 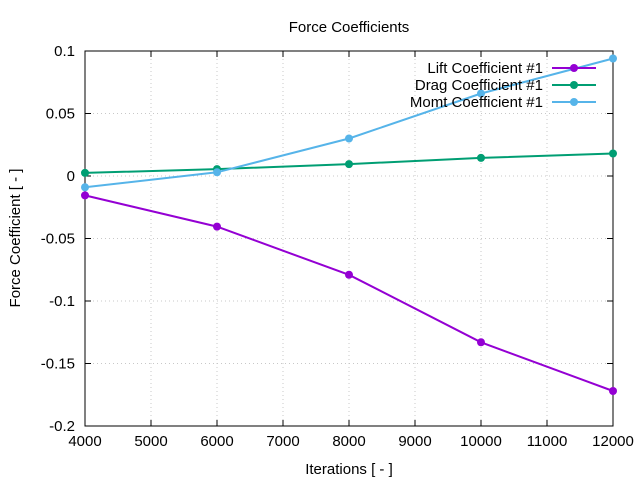 I want to click on momt-legend-label: Momt Coefficient #1, so click(x=476, y=102).